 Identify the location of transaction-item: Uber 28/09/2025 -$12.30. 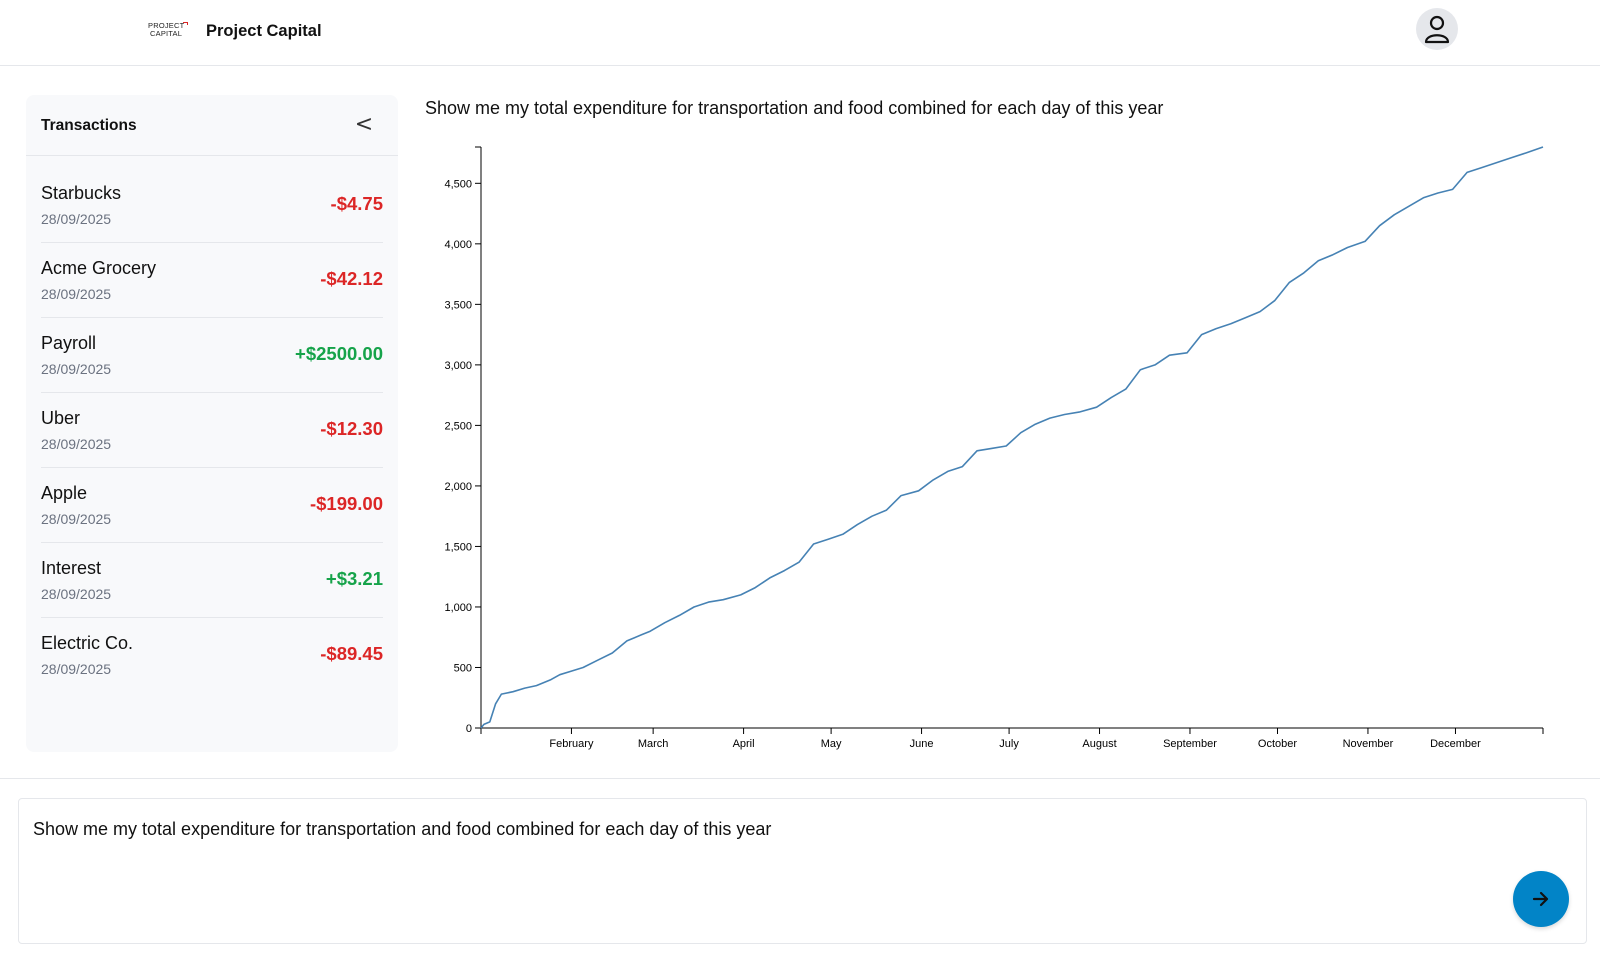
(212, 430).